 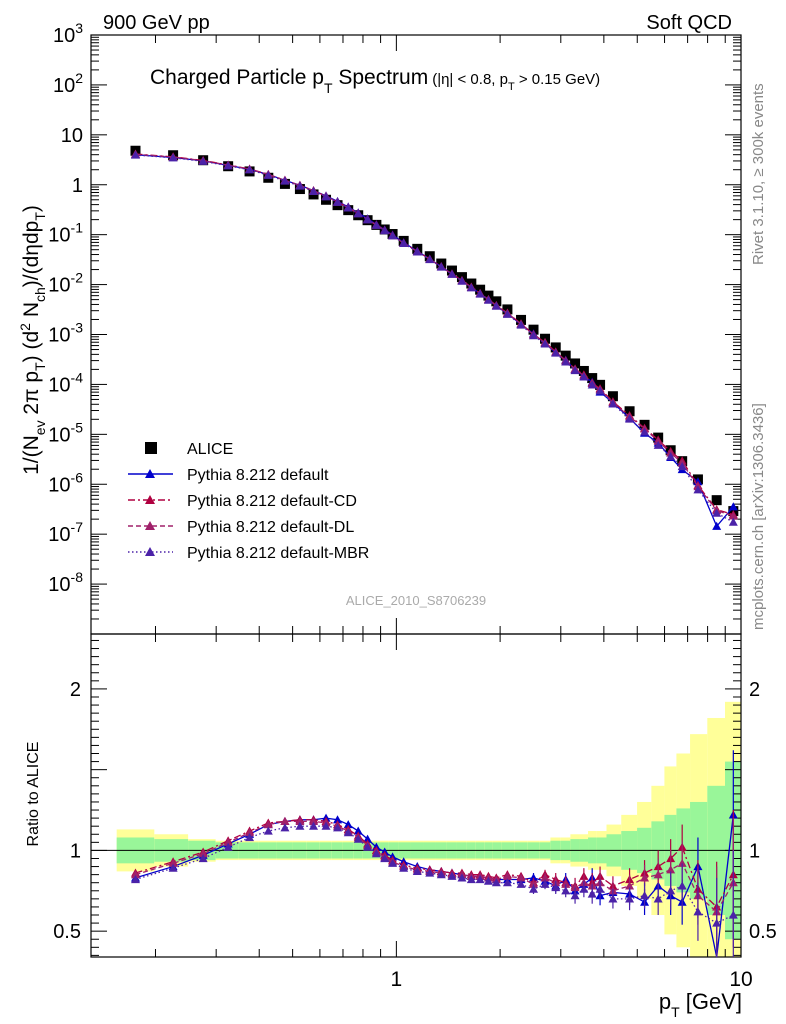 I want to click on top-y-tick-label: 10⁻², so click(x=65, y=283).